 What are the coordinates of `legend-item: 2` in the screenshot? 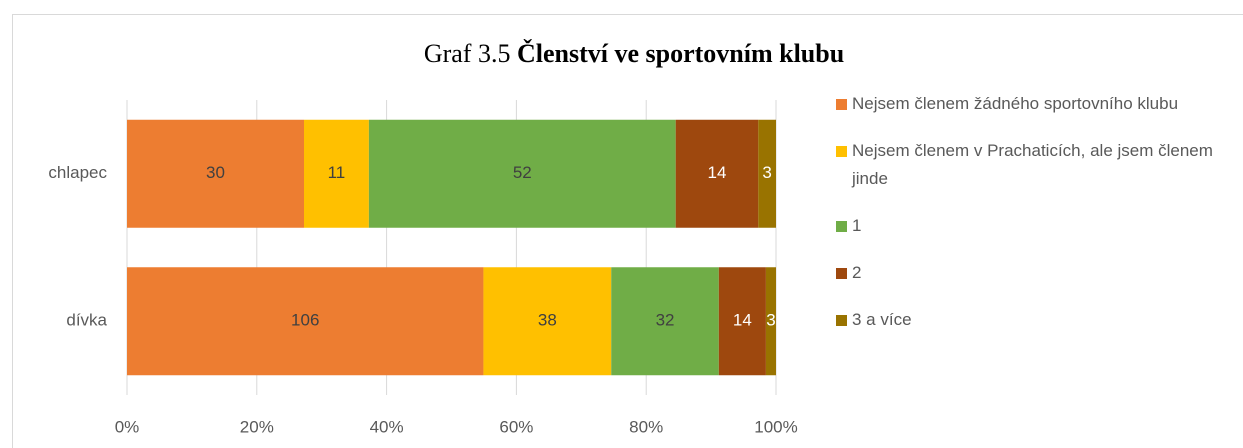 It's located at (1033, 273).